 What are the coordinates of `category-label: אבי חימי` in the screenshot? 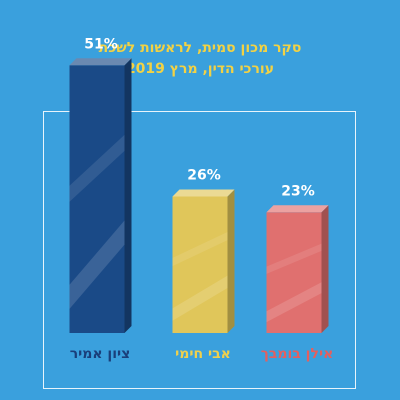 It's located at (203, 354).